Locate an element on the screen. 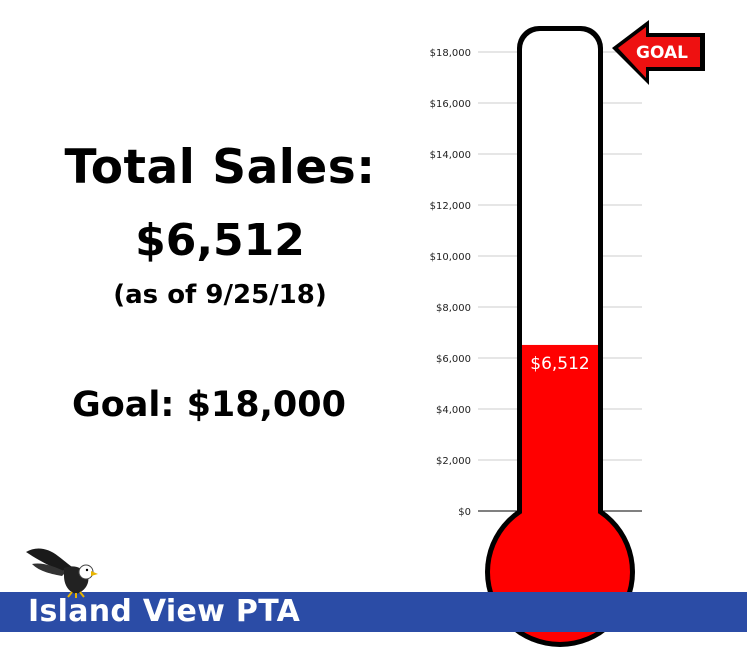  fill-value-label: $6,512 is located at coordinates (559, 364).